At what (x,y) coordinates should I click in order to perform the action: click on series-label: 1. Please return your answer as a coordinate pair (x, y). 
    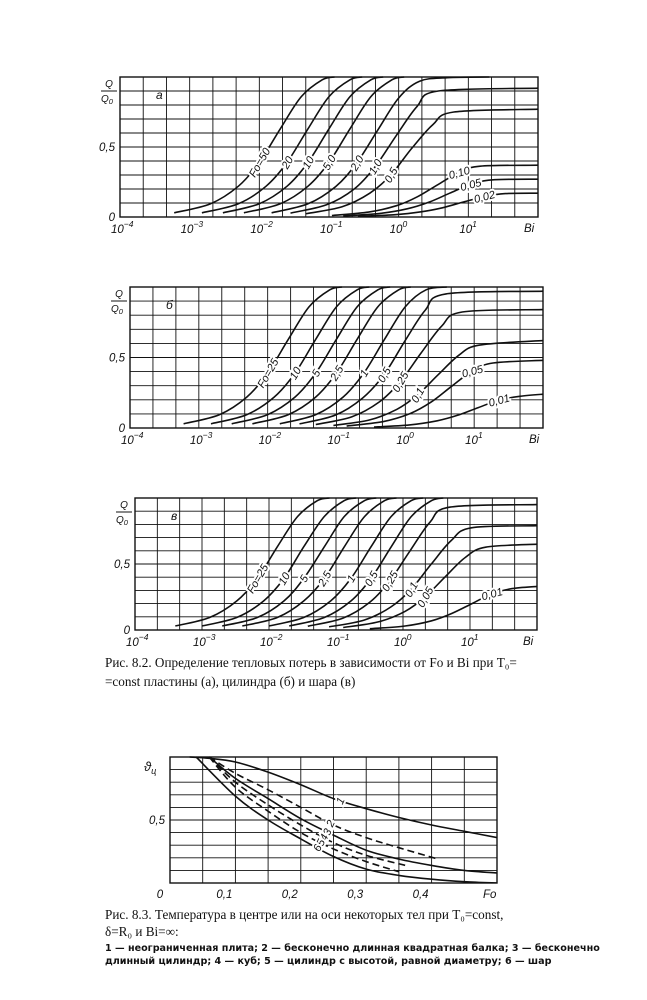
    Looking at the image, I should click on (340, 801).